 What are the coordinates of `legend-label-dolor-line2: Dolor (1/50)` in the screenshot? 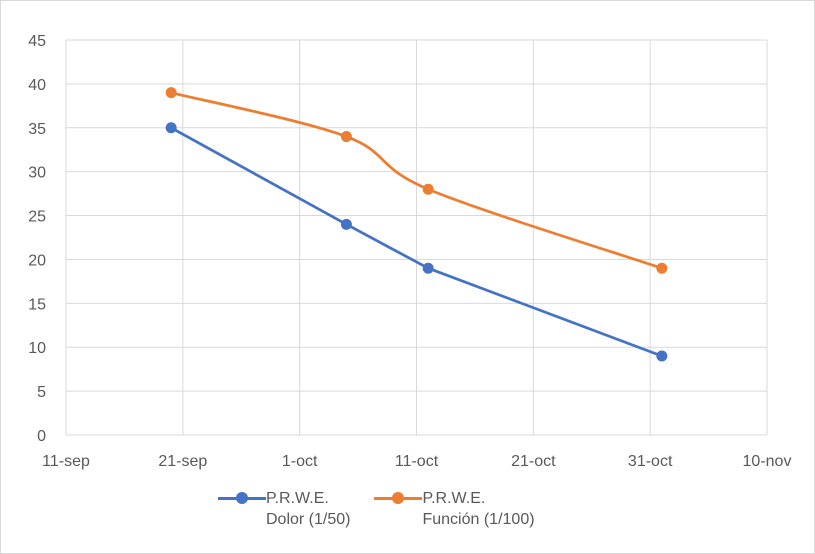 It's located at (308, 519).